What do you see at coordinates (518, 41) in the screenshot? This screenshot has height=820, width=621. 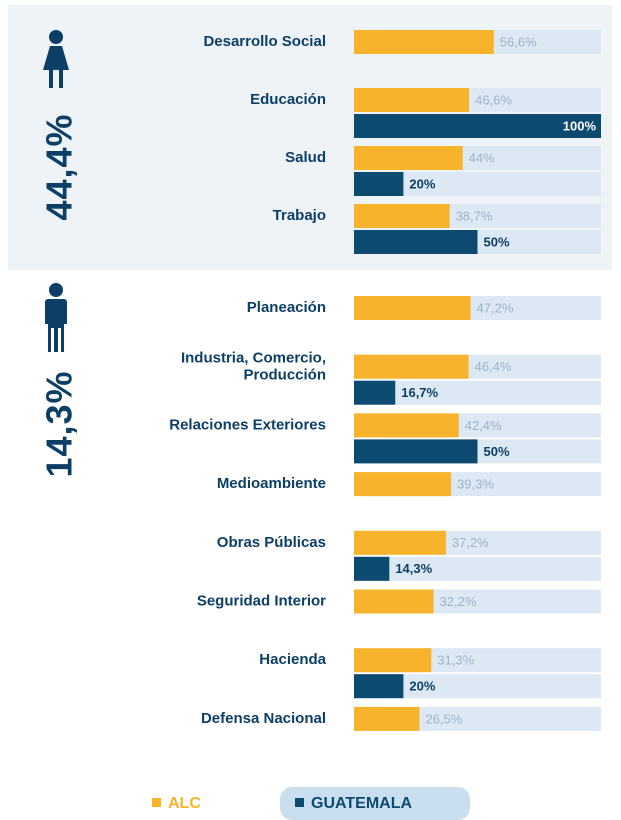 I see `value-label: 56,6%` at bounding box center [518, 41].